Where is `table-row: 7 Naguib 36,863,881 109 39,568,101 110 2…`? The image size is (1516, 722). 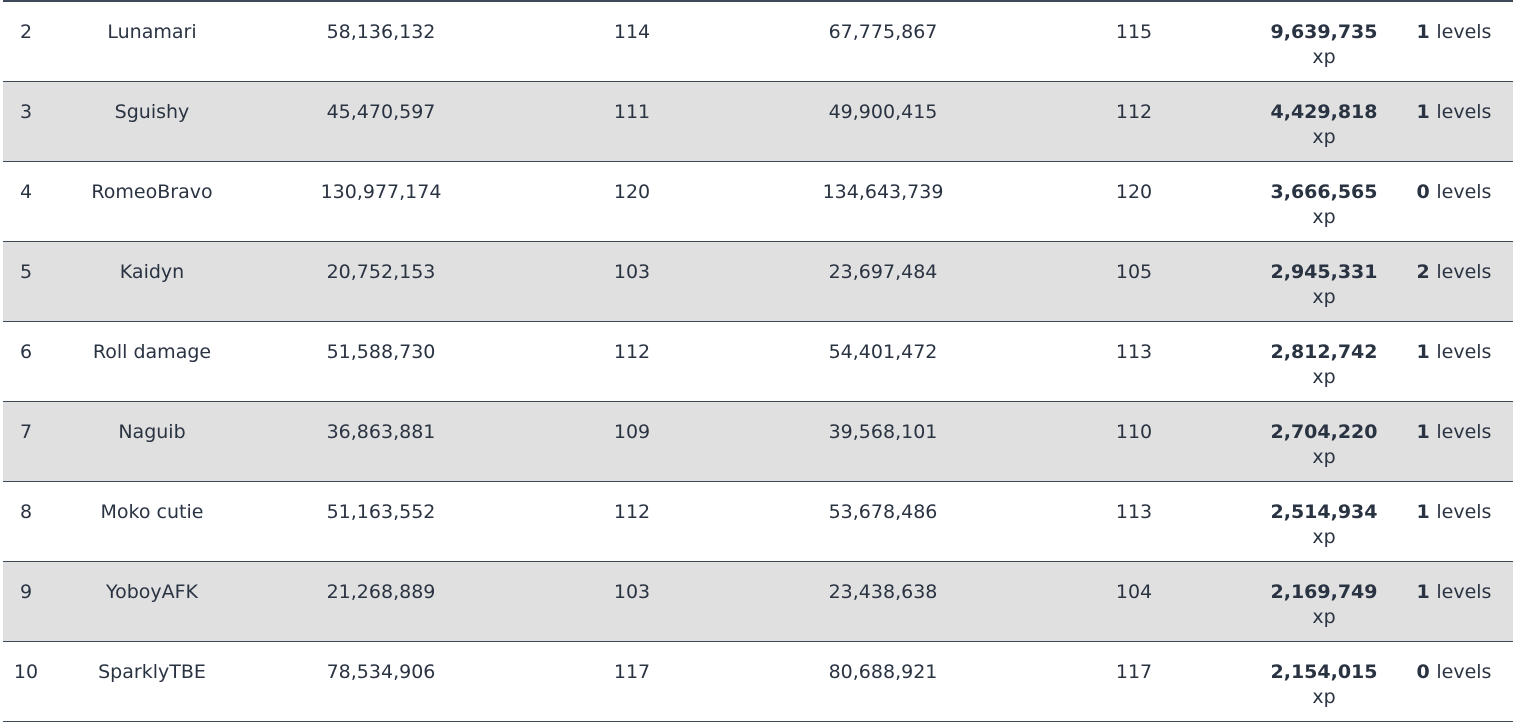 table-row: 7 Naguib 36,863,881 109 39,568,101 110 2… is located at coordinates (758, 442).